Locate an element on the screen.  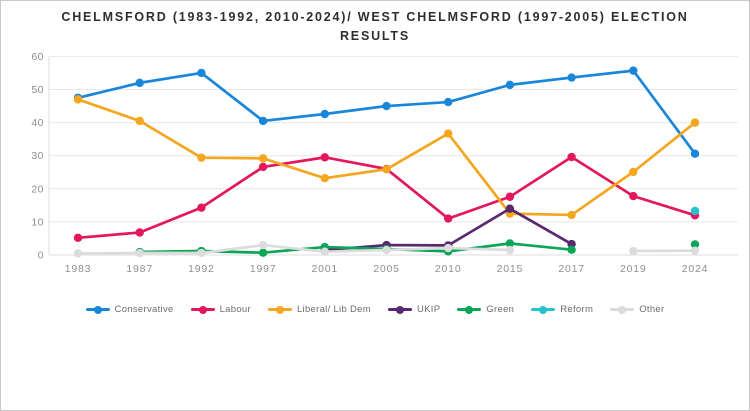
x-axis-tick-label: 2024 is located at coordinates (695, 269).